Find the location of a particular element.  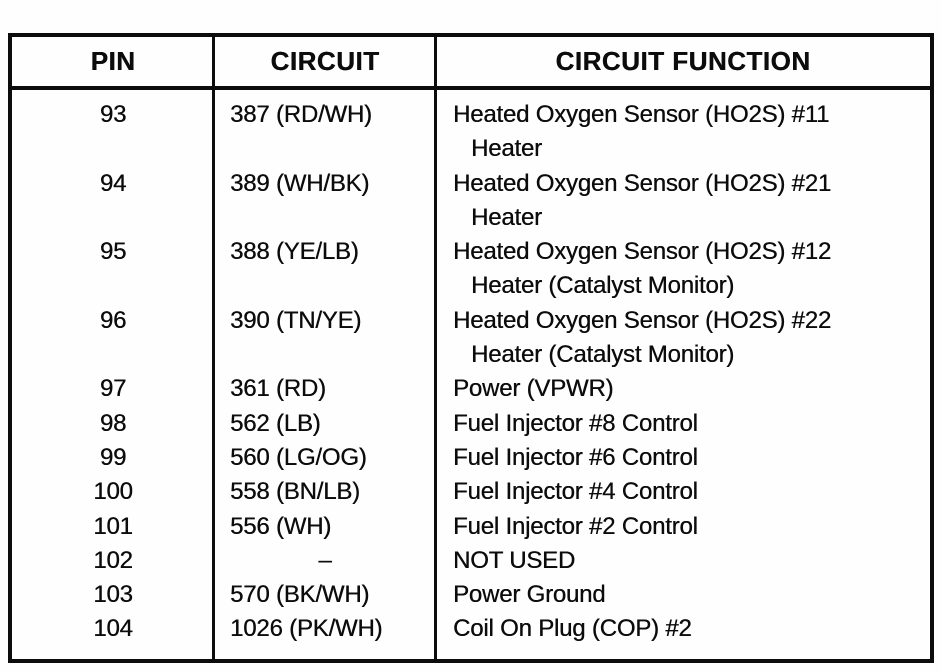

column-divider-pin-circuit is located at coordinates (213, 348).